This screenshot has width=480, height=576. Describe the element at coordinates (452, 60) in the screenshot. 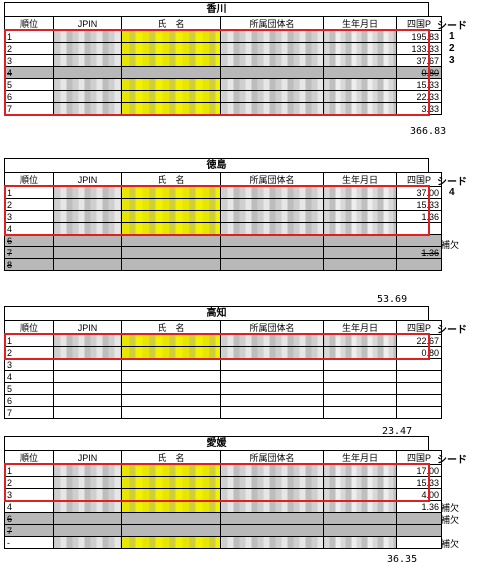

I see `seed-value: 3` at that location.